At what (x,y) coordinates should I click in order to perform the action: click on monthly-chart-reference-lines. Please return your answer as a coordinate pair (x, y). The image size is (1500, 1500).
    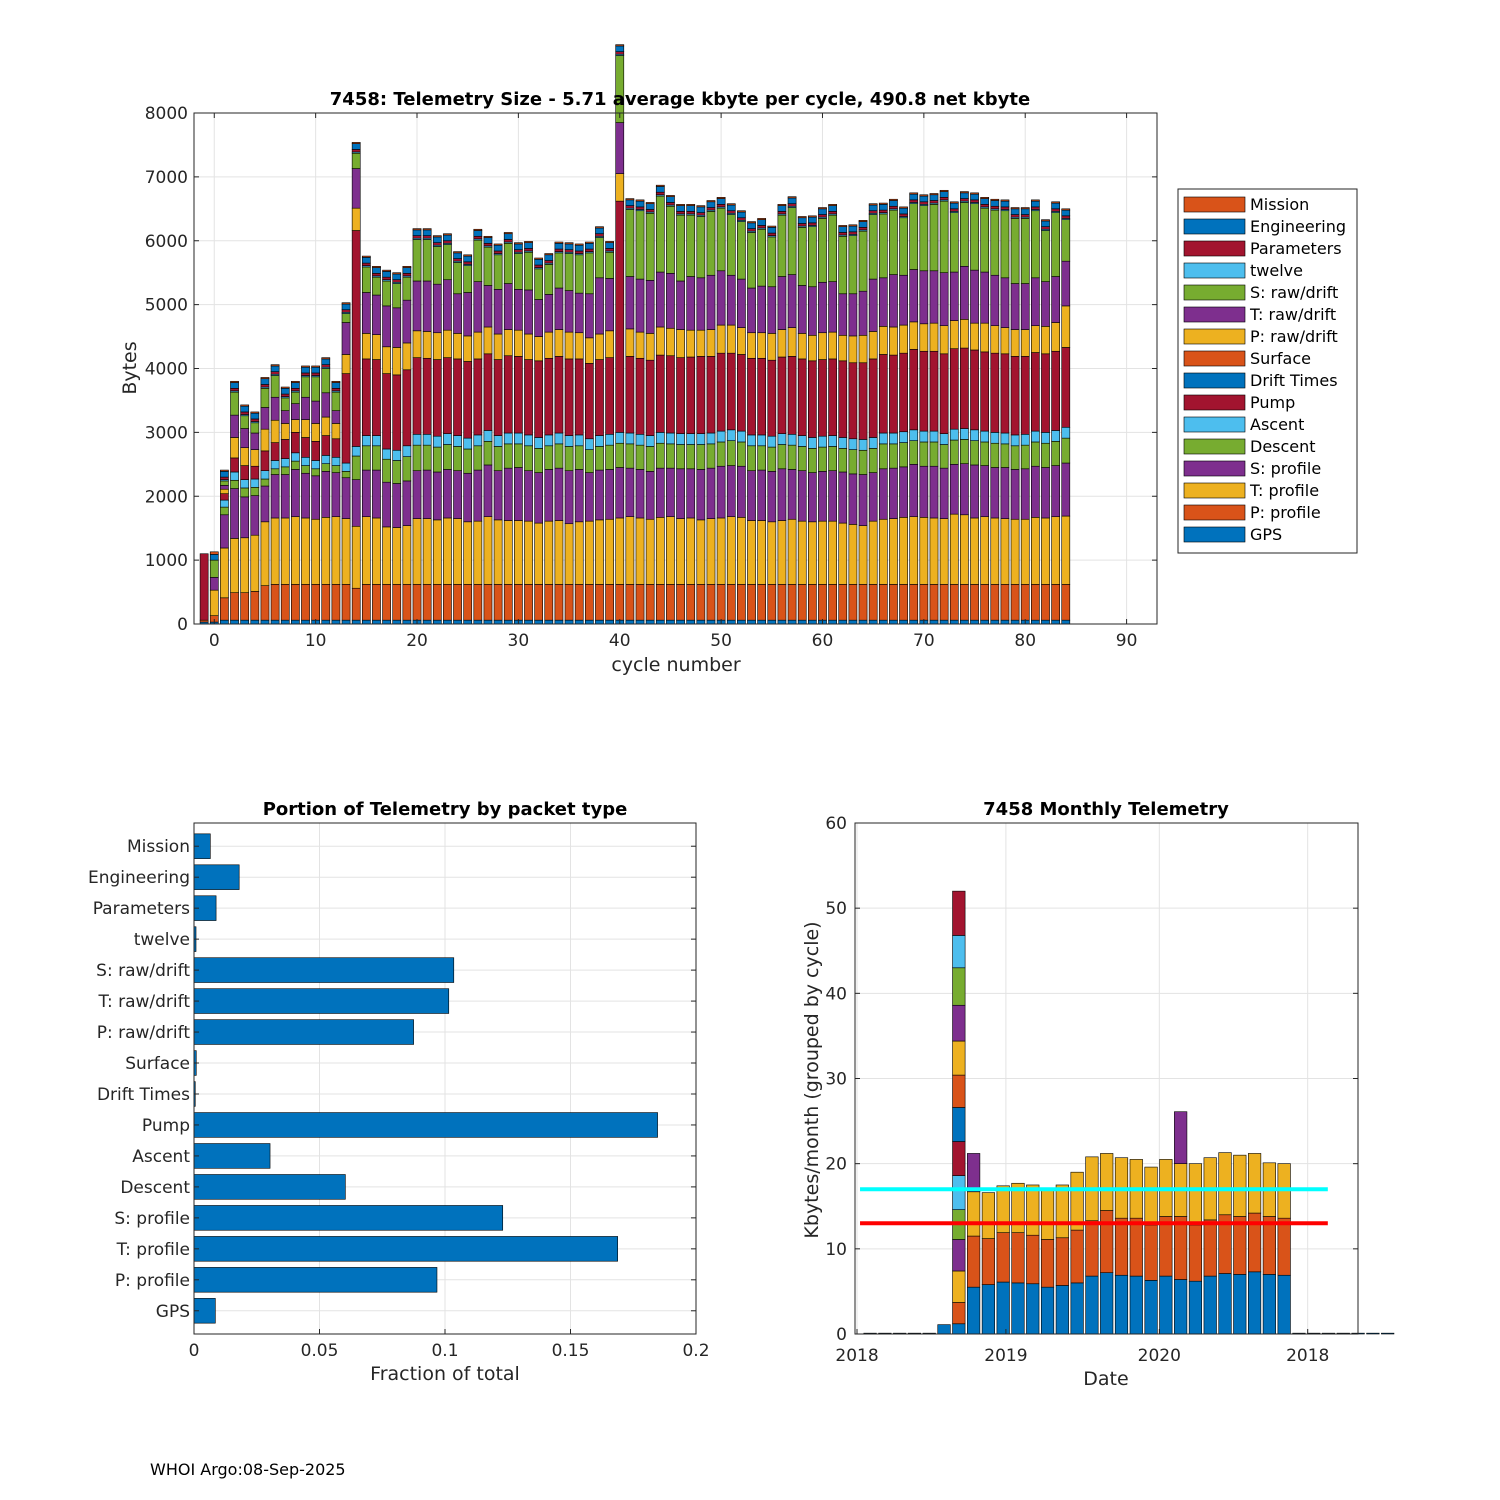
    Looking at the image, I should click on (1094, 1206).